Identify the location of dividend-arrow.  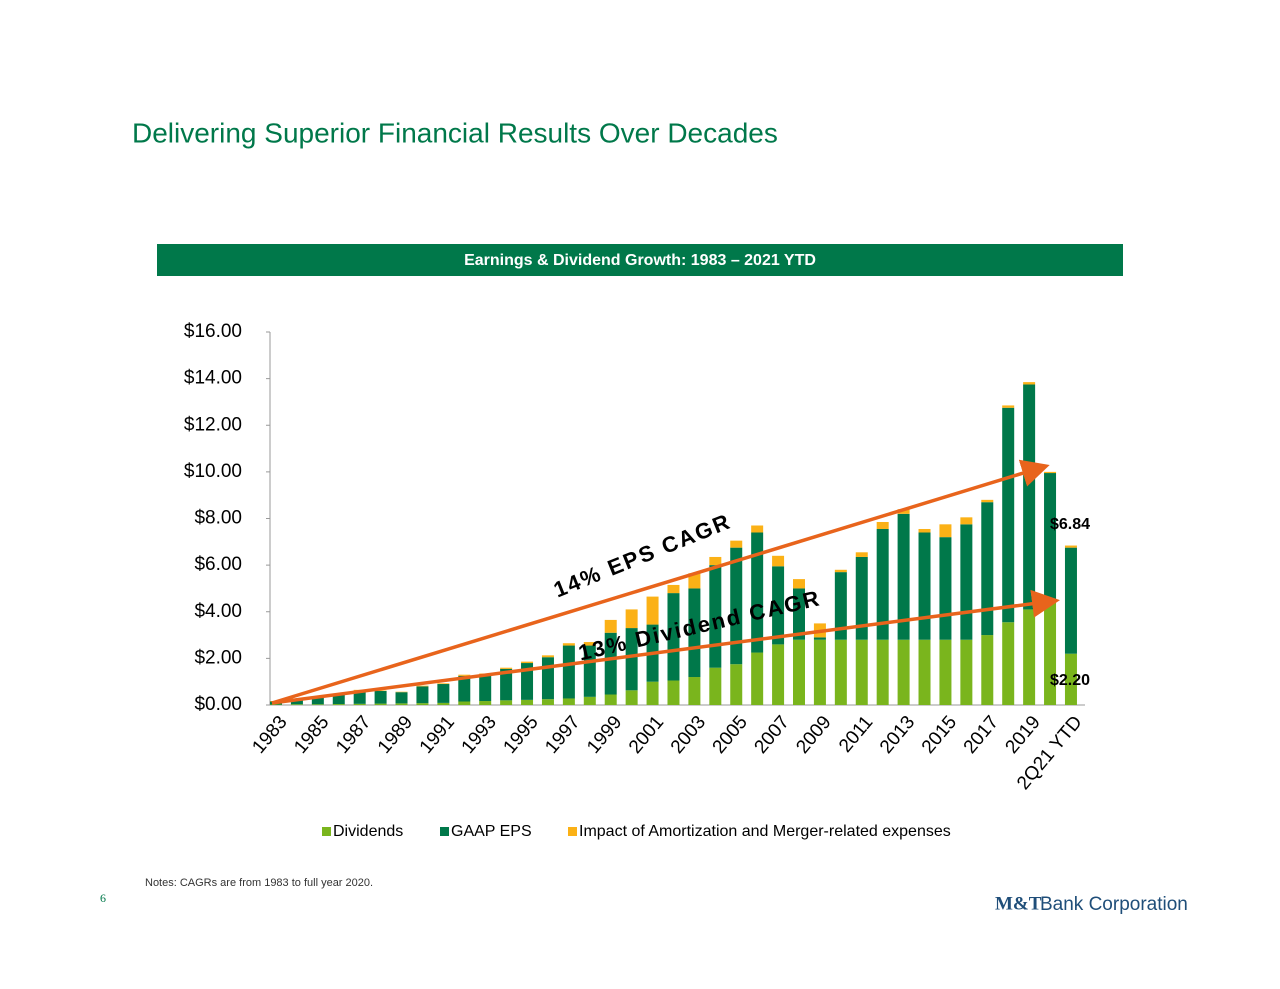
(665, 647).